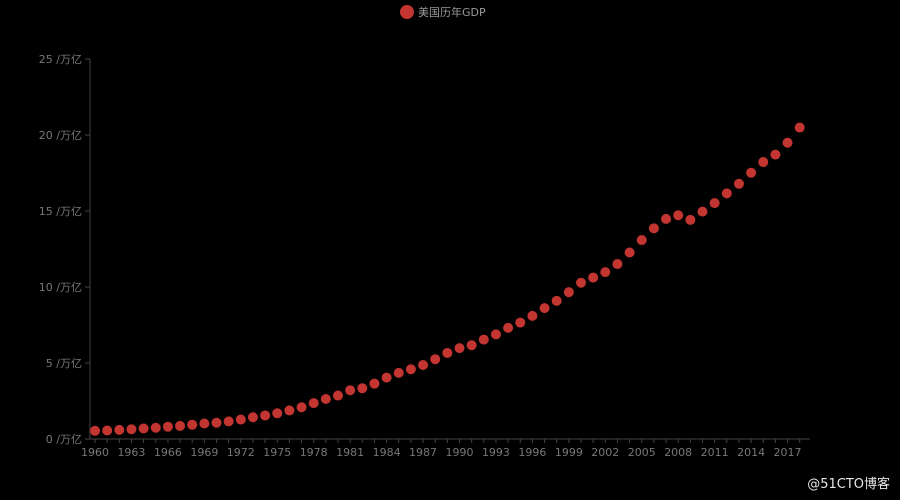 The height and width of the screenshot is (500, 900). I want to click on x-axis-tick-label: 2008, so click(678, 452).